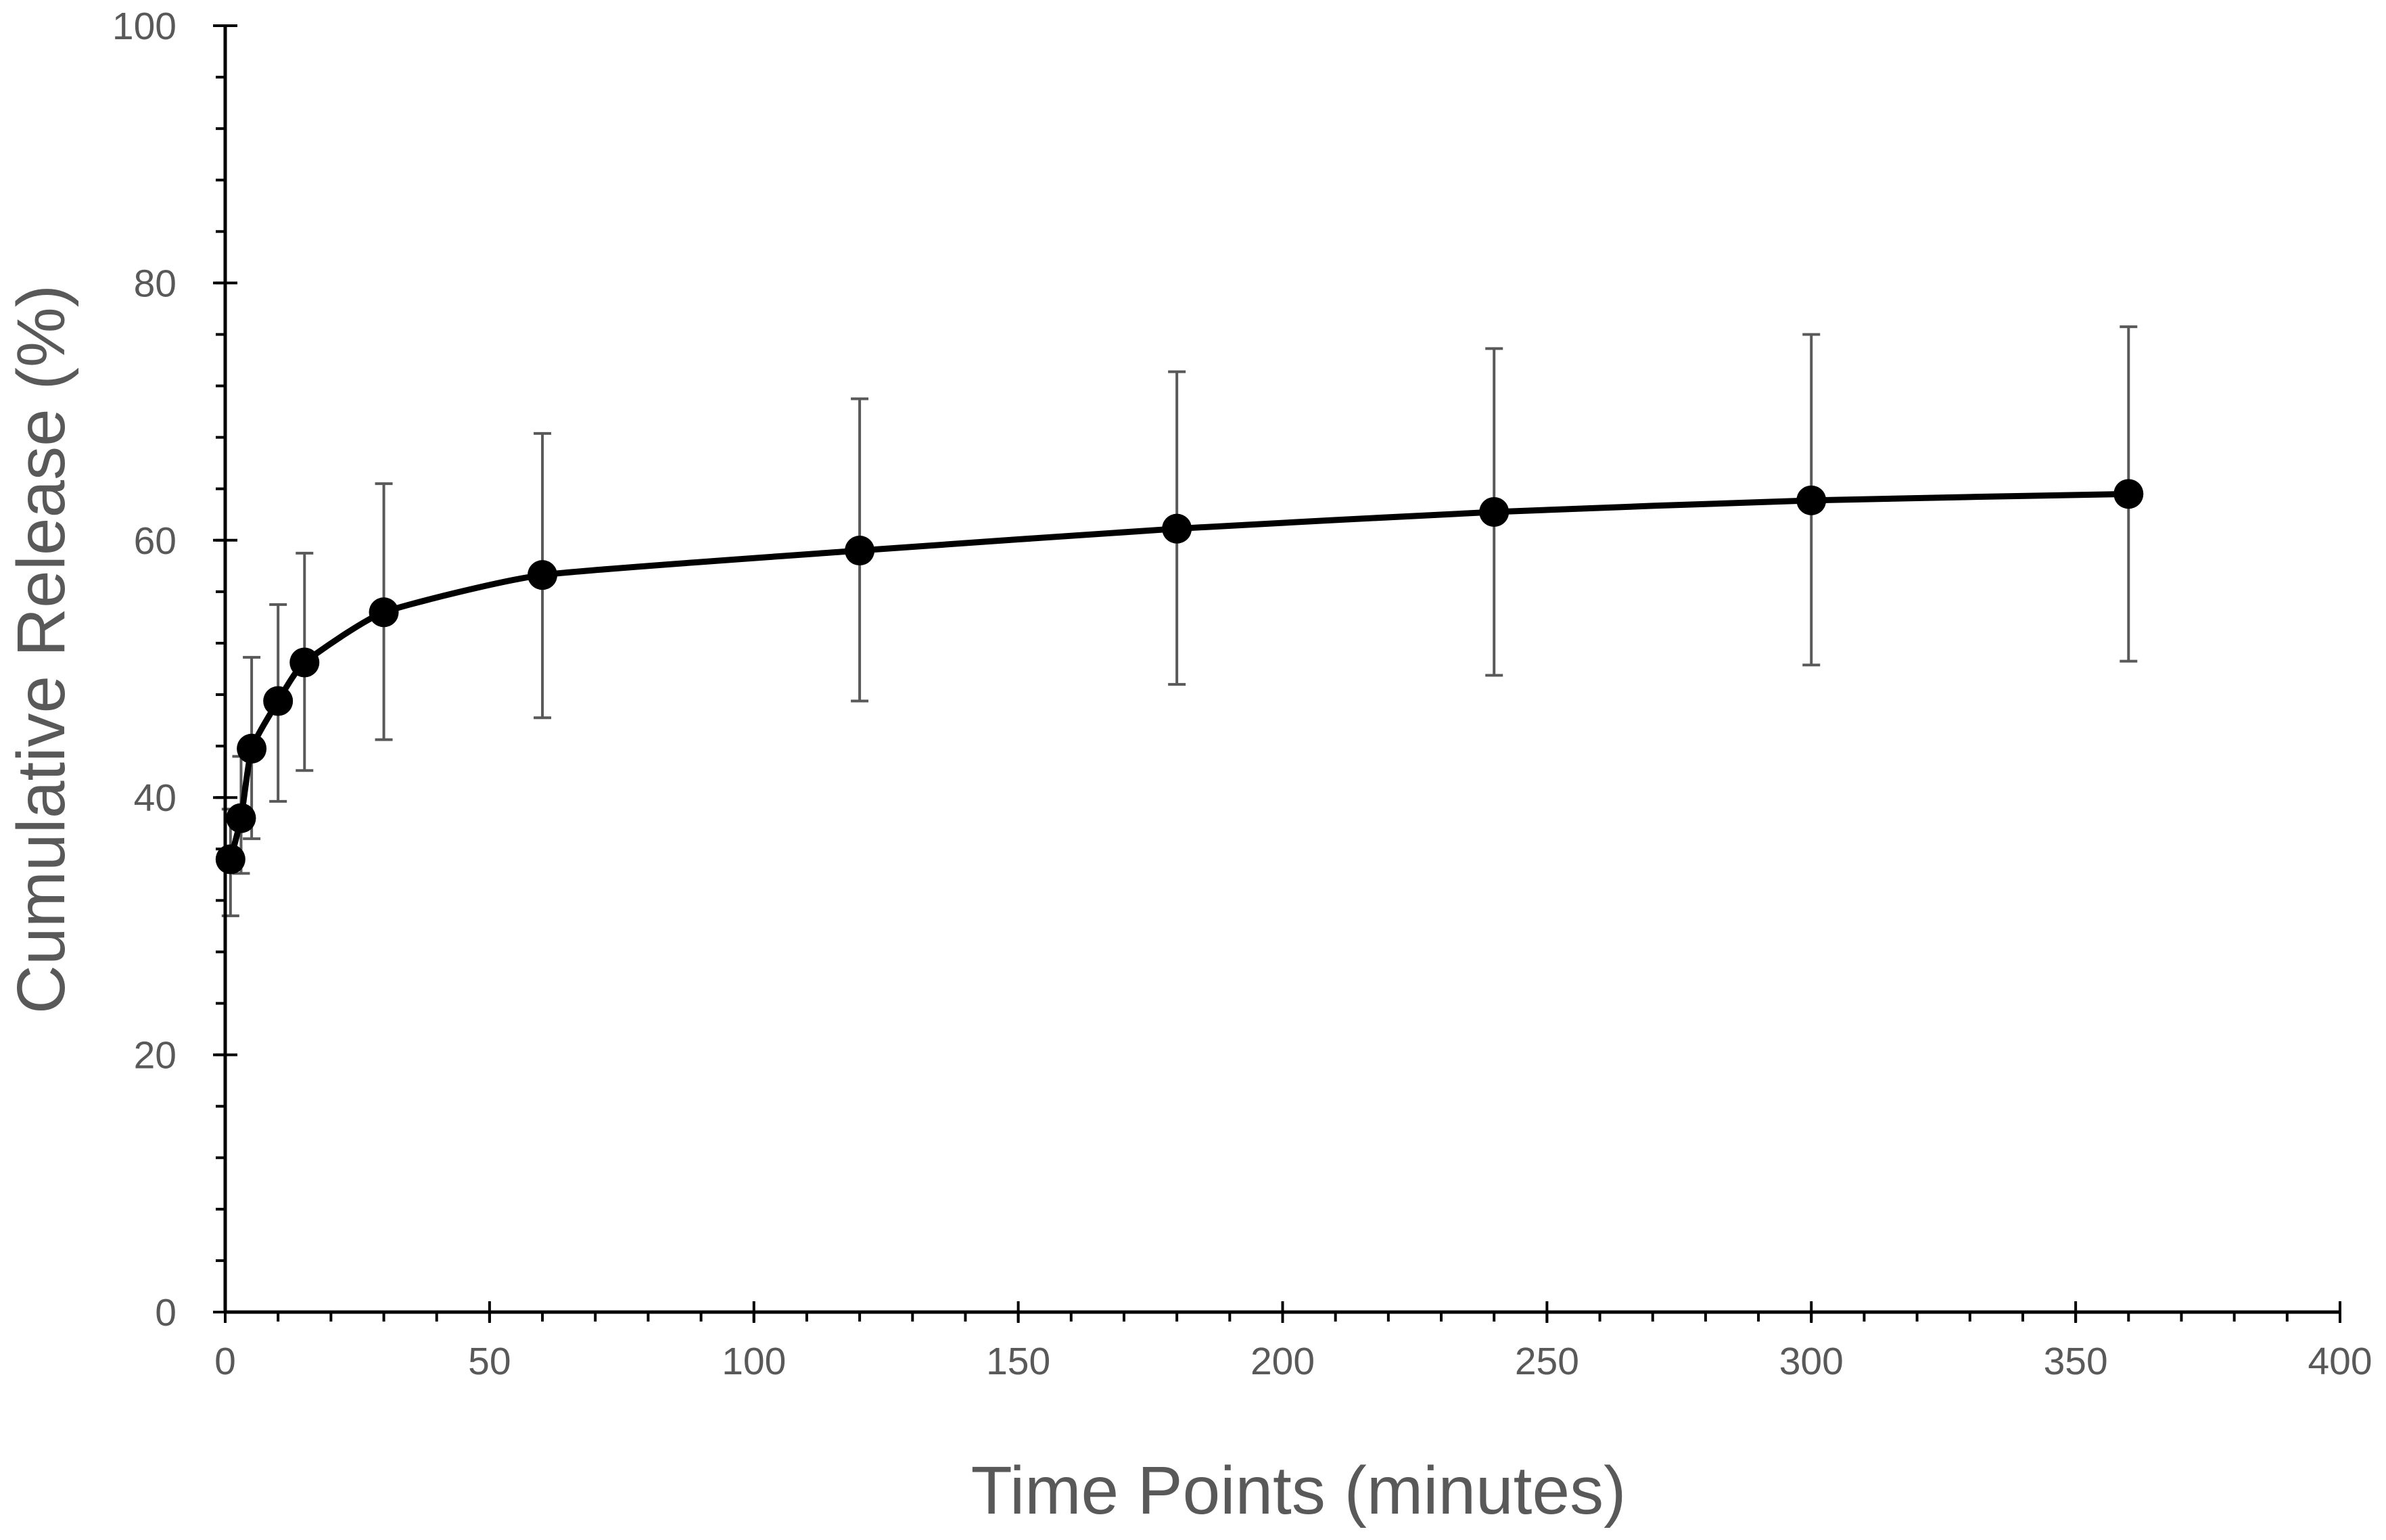 Image resolution: width=2386 pixels, height=1540 pixels. Describe the element at coordinates (225, 1361) in the screenshot. I see `x-tick-label: 0` at that location.